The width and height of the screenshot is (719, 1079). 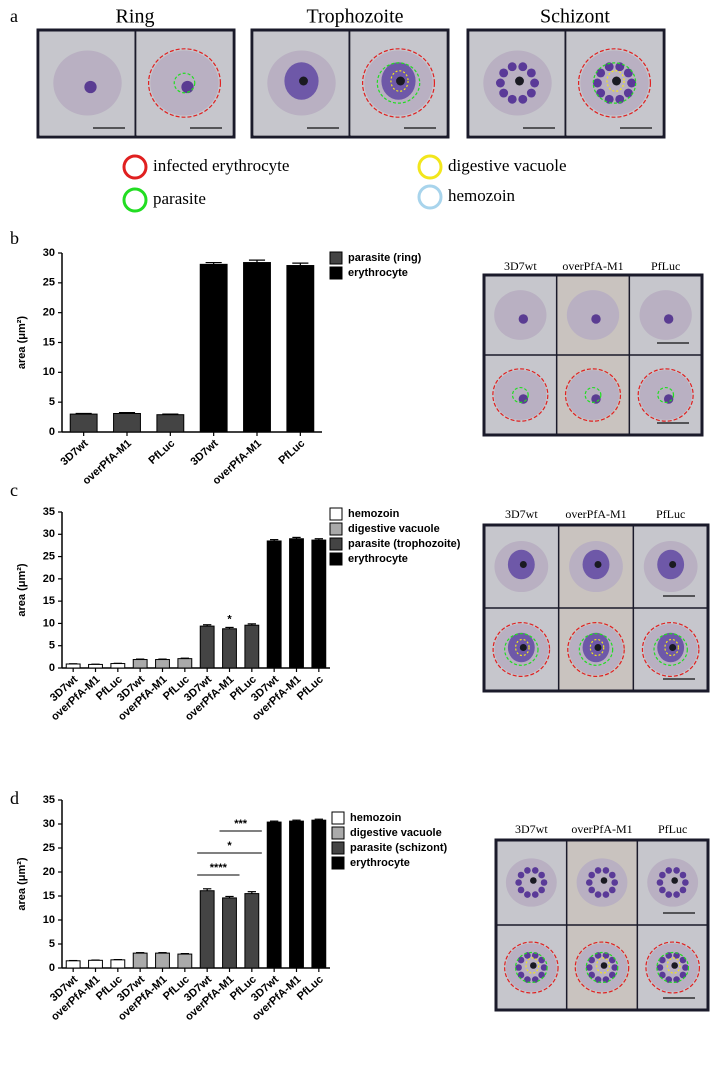 I want to click on panel-label: a, so click(x=14, y=16).